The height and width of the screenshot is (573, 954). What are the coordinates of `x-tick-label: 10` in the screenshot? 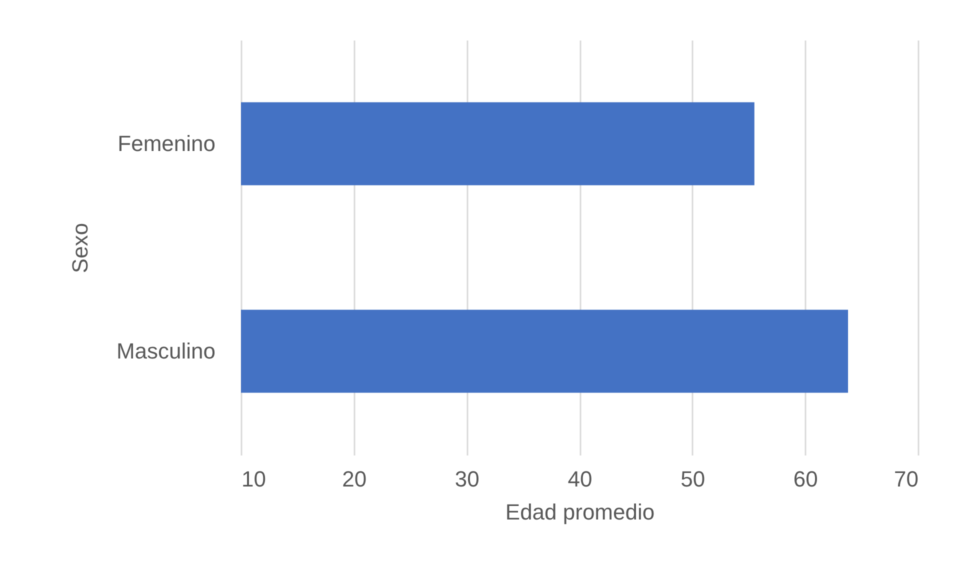 It's located at (254, 479).